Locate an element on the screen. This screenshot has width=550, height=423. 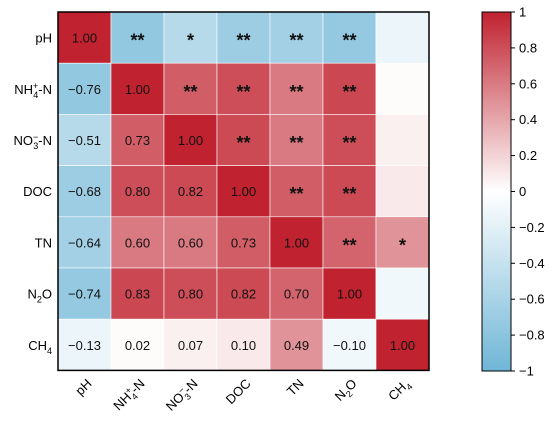
cell-value-label: −0.64 is located at coordinates (84, 242).